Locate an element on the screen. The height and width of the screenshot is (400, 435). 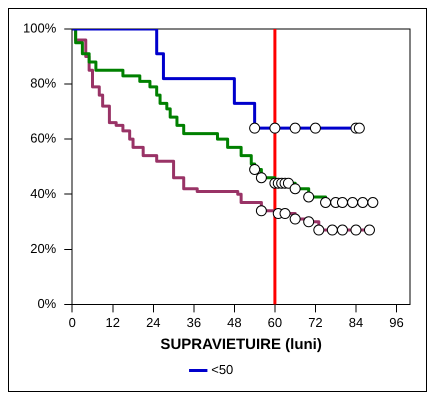
x-tick-label: 0 is located at coordinates (72, 322).